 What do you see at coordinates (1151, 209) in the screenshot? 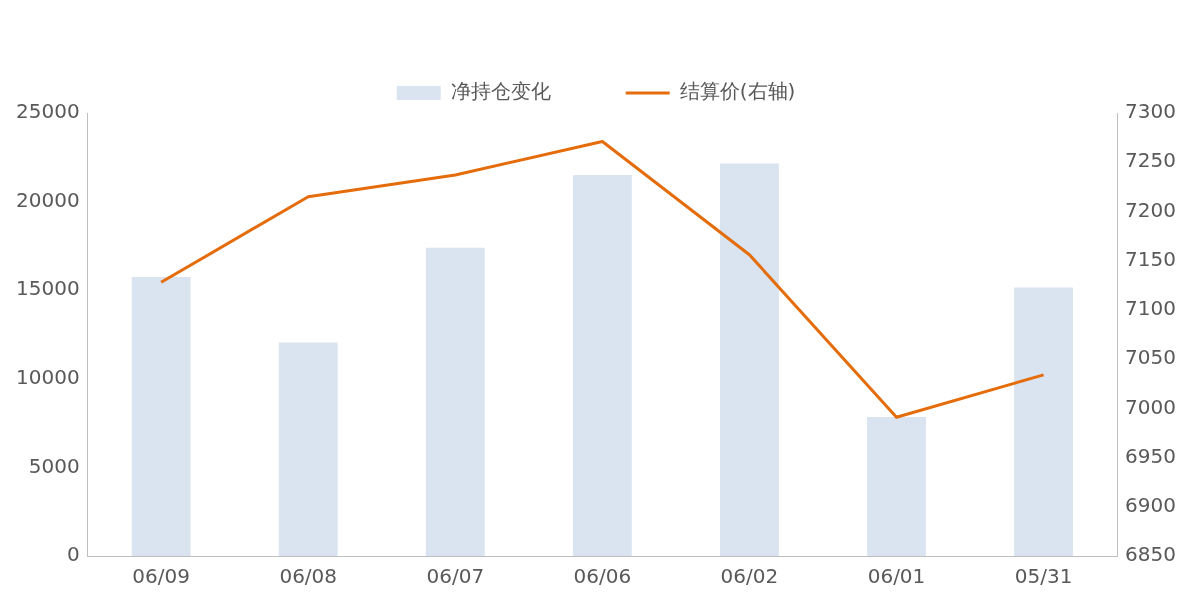
I see `y2-tick-label: 7200` at bounding box center [1151, 209].